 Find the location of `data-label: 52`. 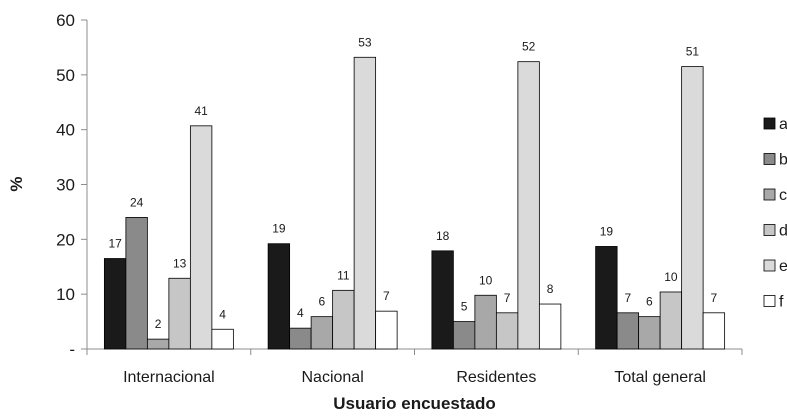

data-label: 52 is located at coordinates (529, 47).